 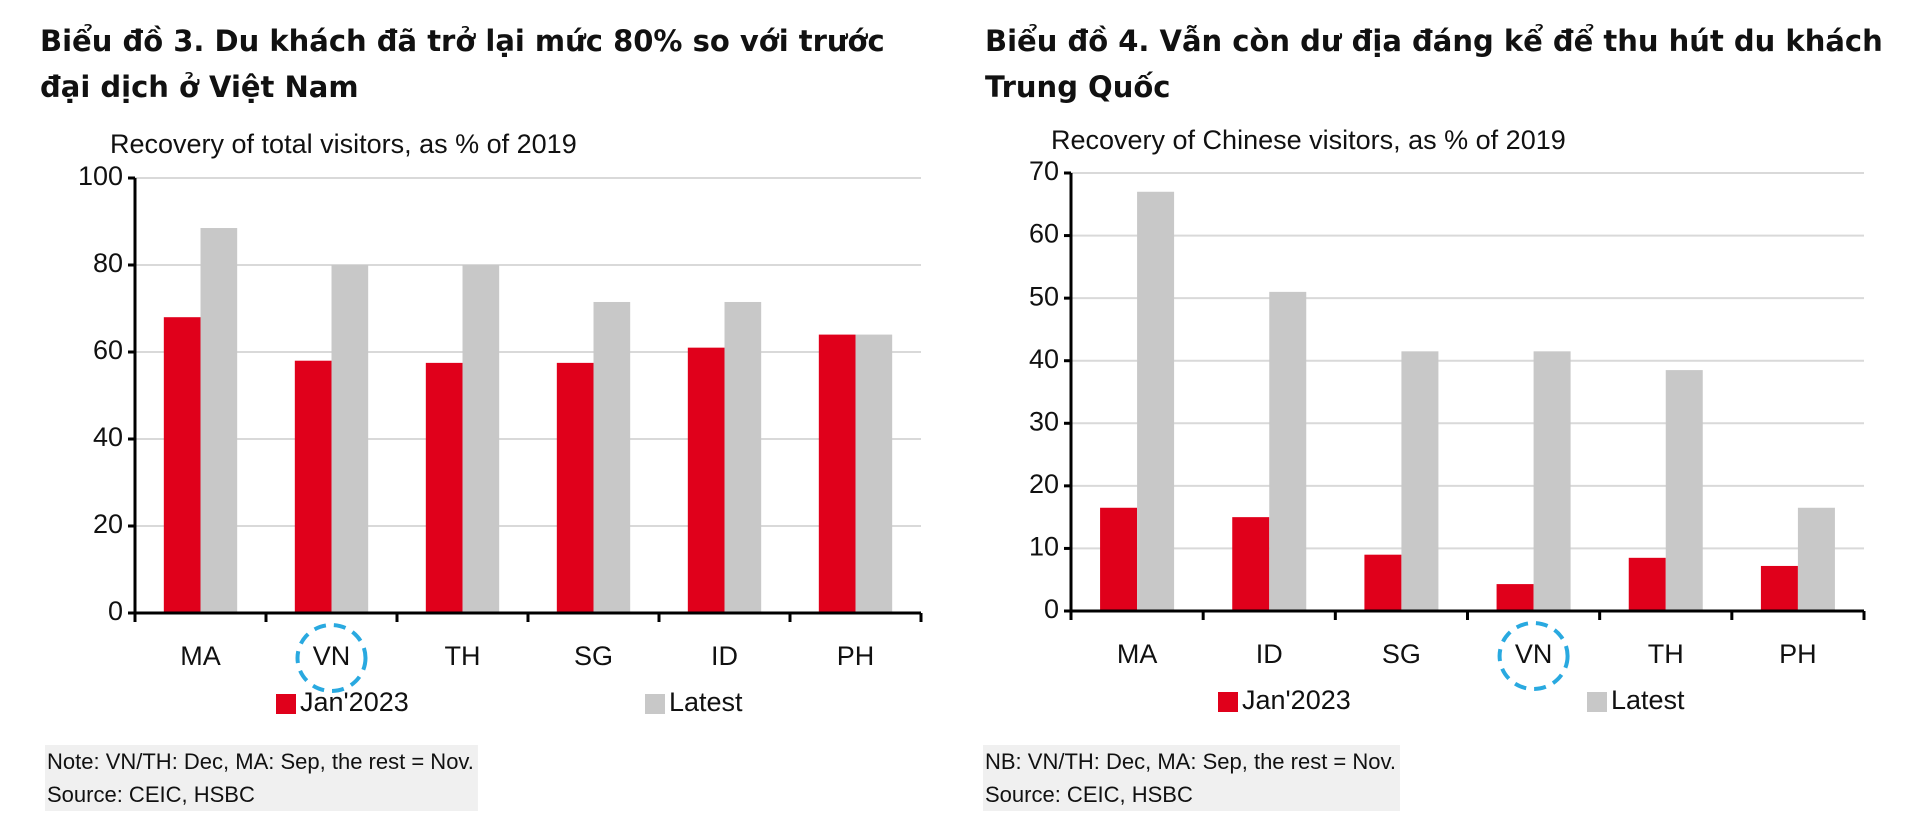 I want to click on y-tick-label: 30, so click(x=1044, y=421).